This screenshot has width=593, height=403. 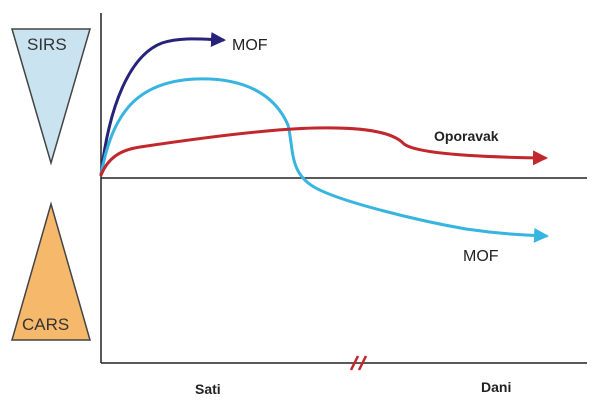 I want to click on recovery-label: Oporavak, so click(x=466, y=136).